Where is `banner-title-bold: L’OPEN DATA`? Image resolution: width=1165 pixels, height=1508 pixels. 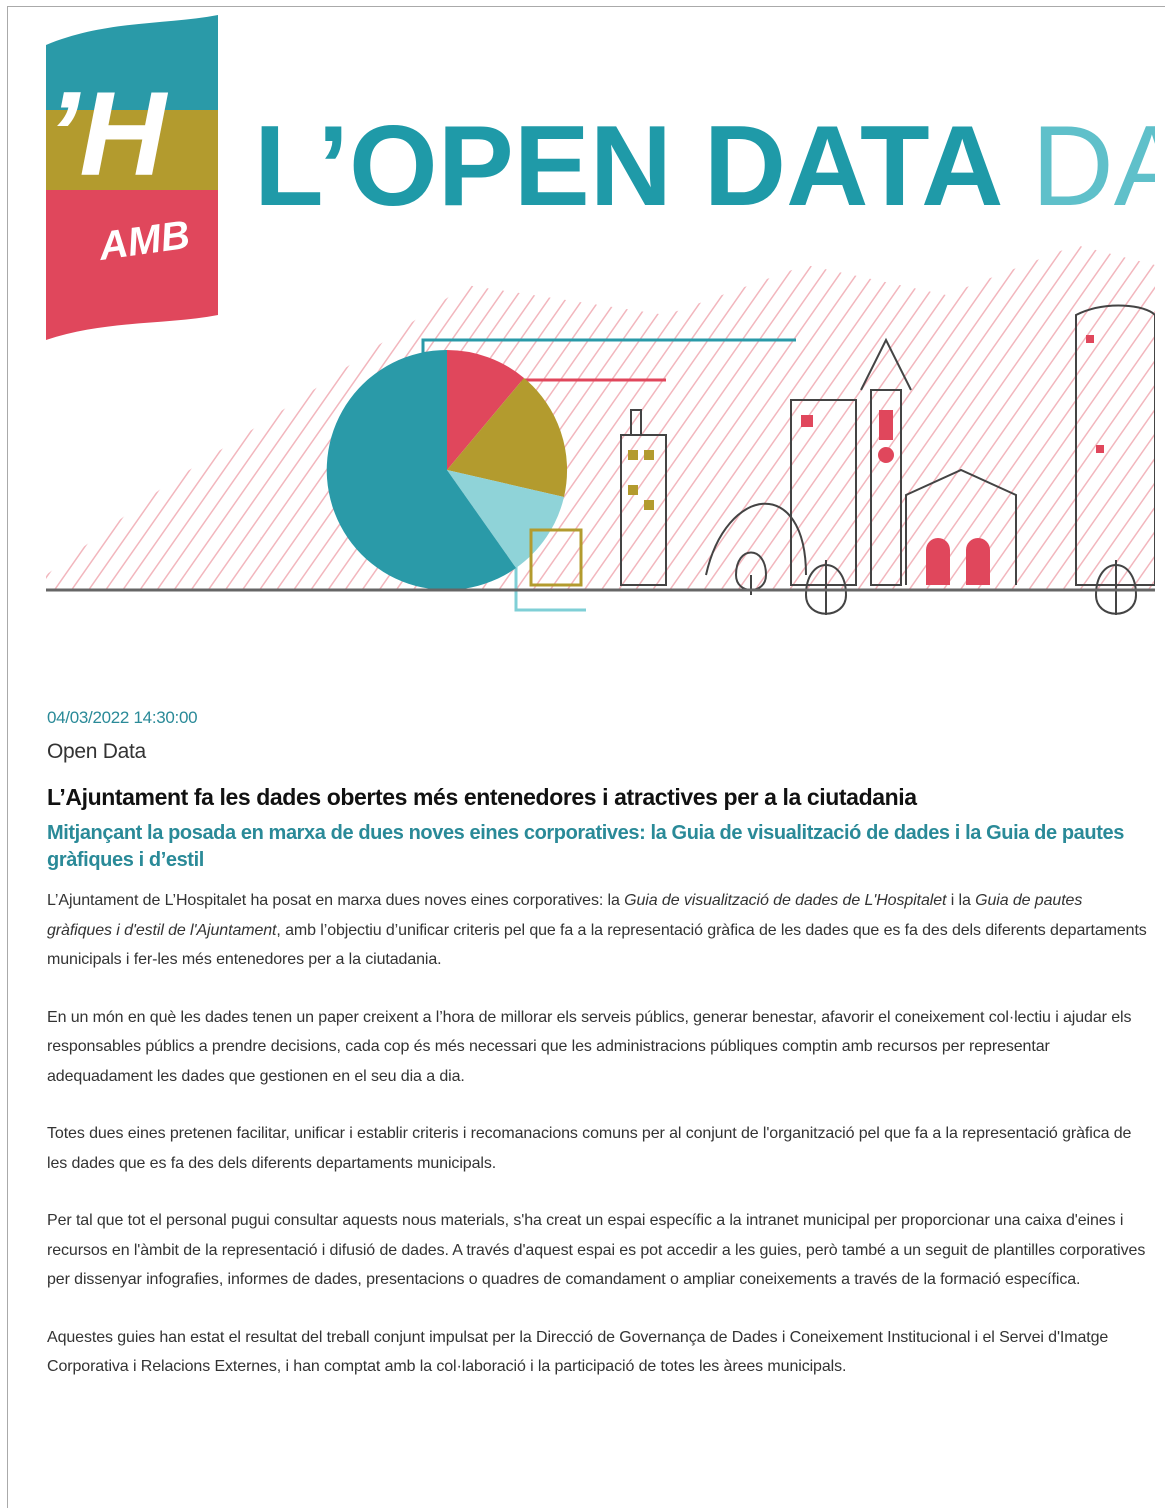 banner-title-bold: L’OPEN DATA is located at coordinates (628, 166).